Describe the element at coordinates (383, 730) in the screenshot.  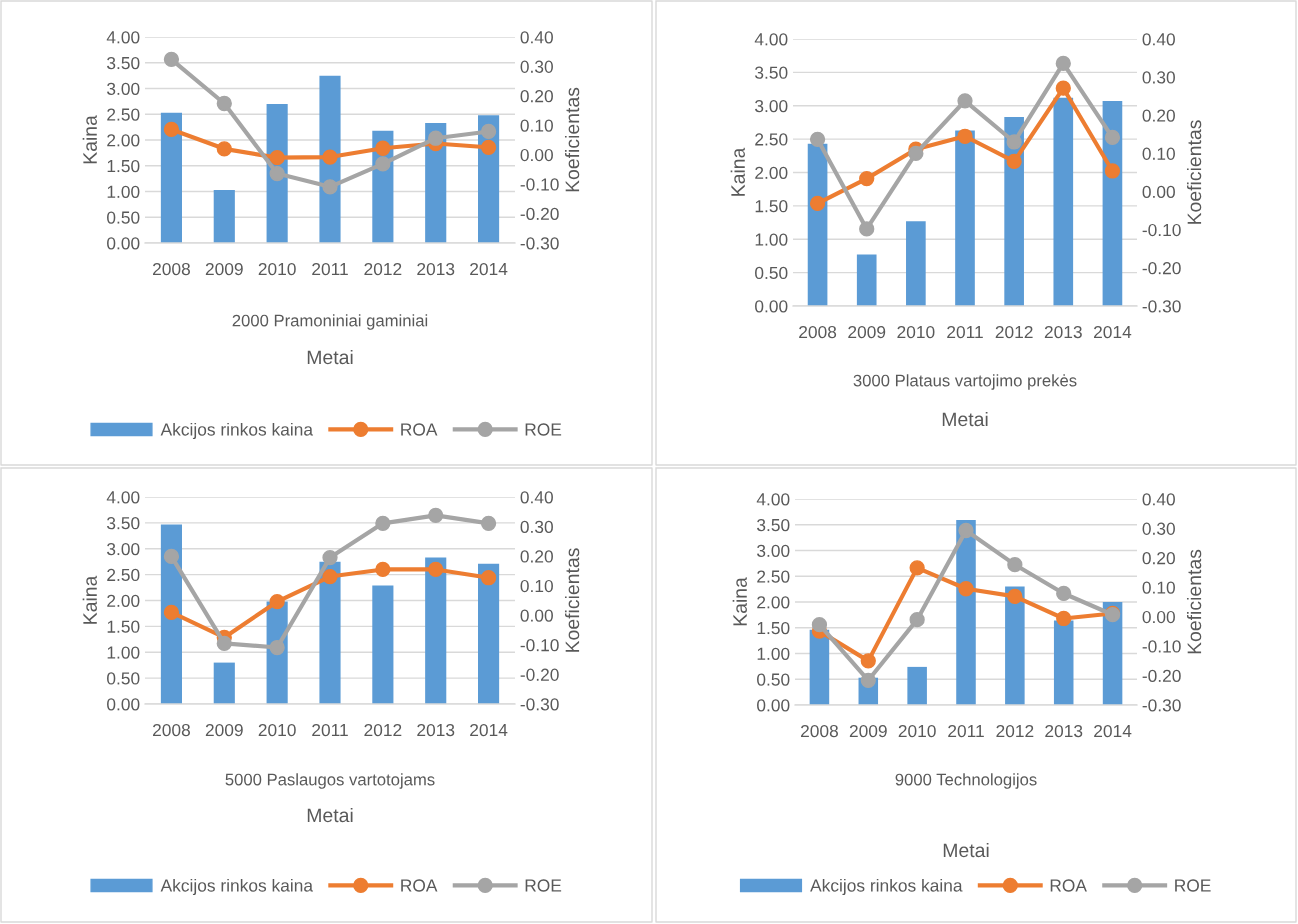
I see `x-tick-label: 2012` at that location.